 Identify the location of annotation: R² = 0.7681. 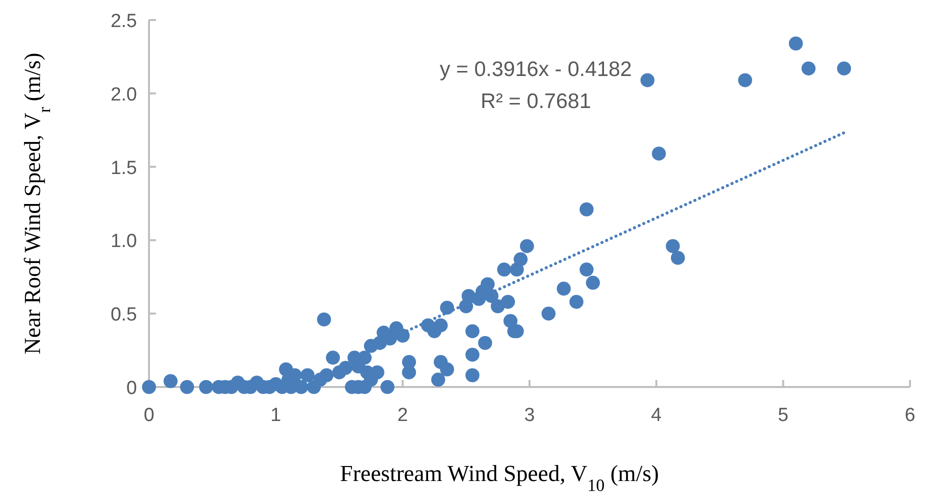
(536, 101).